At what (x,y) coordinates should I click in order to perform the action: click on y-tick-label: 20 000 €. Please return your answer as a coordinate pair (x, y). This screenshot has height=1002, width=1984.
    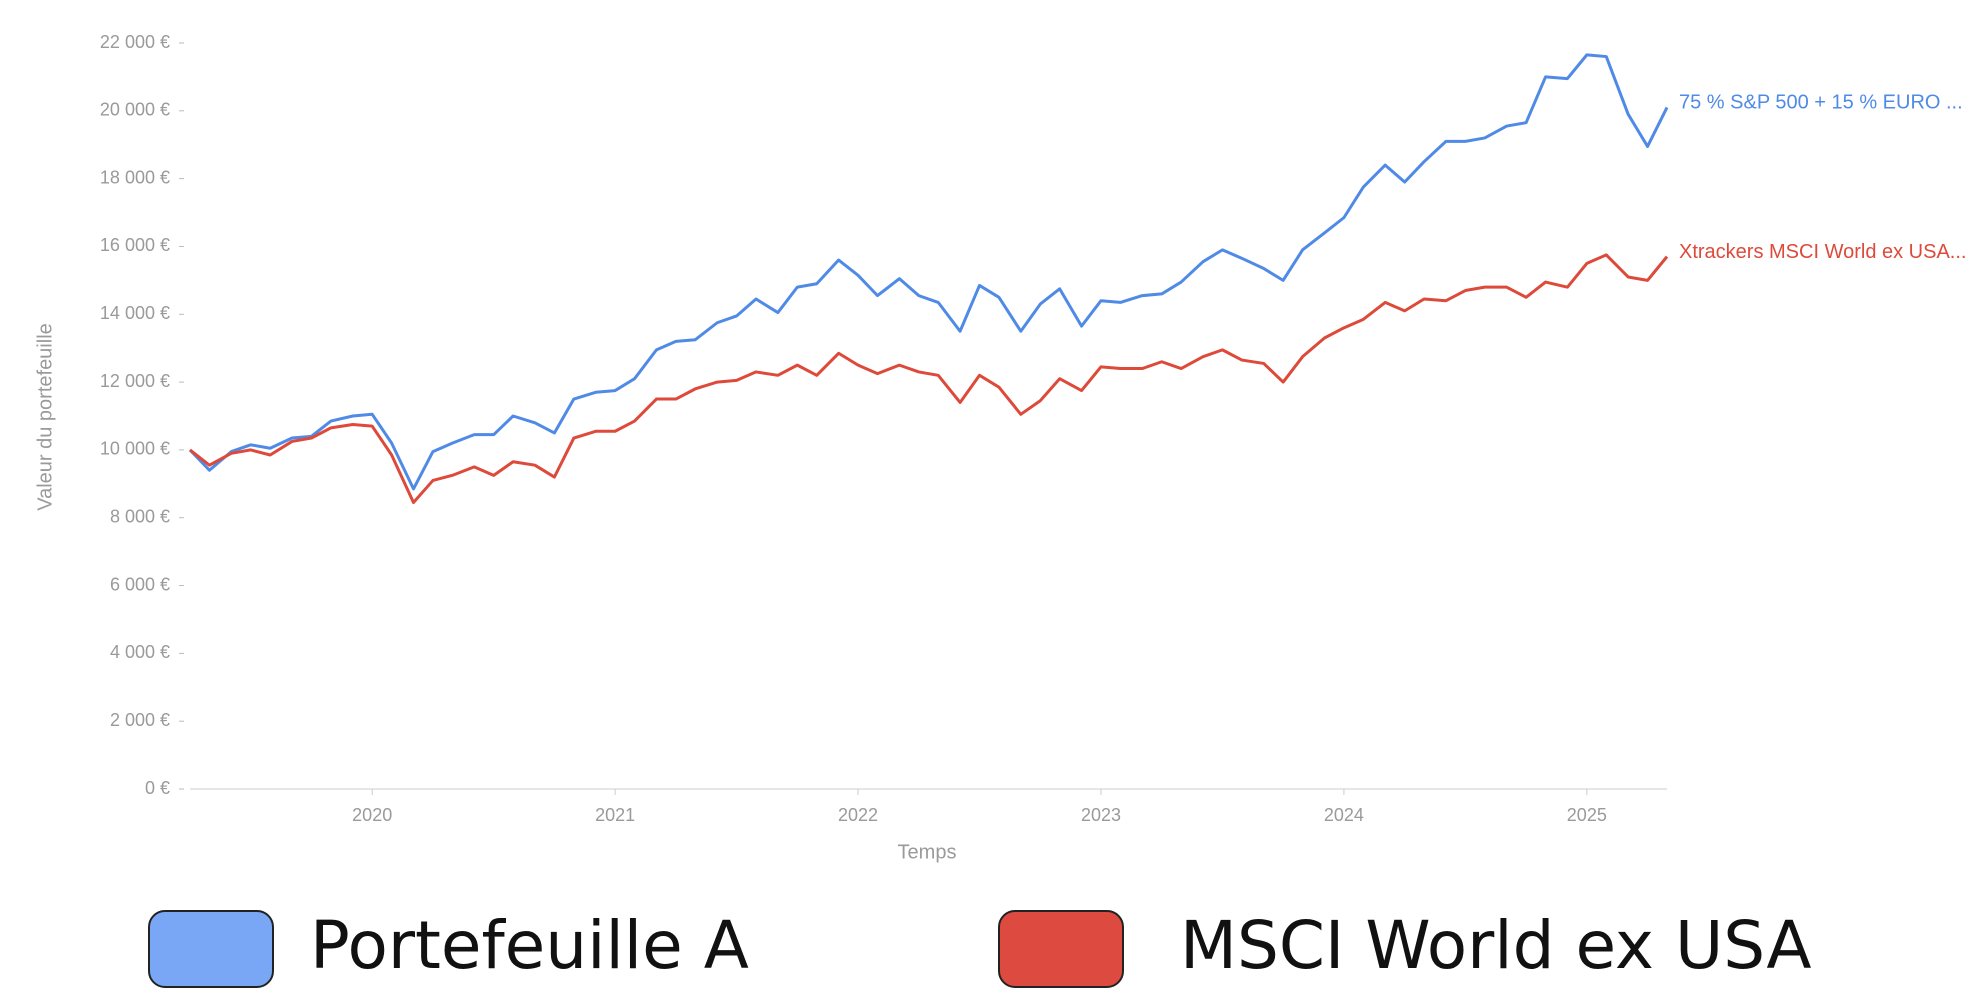
    Looking at the image, I should click on (135, 110).